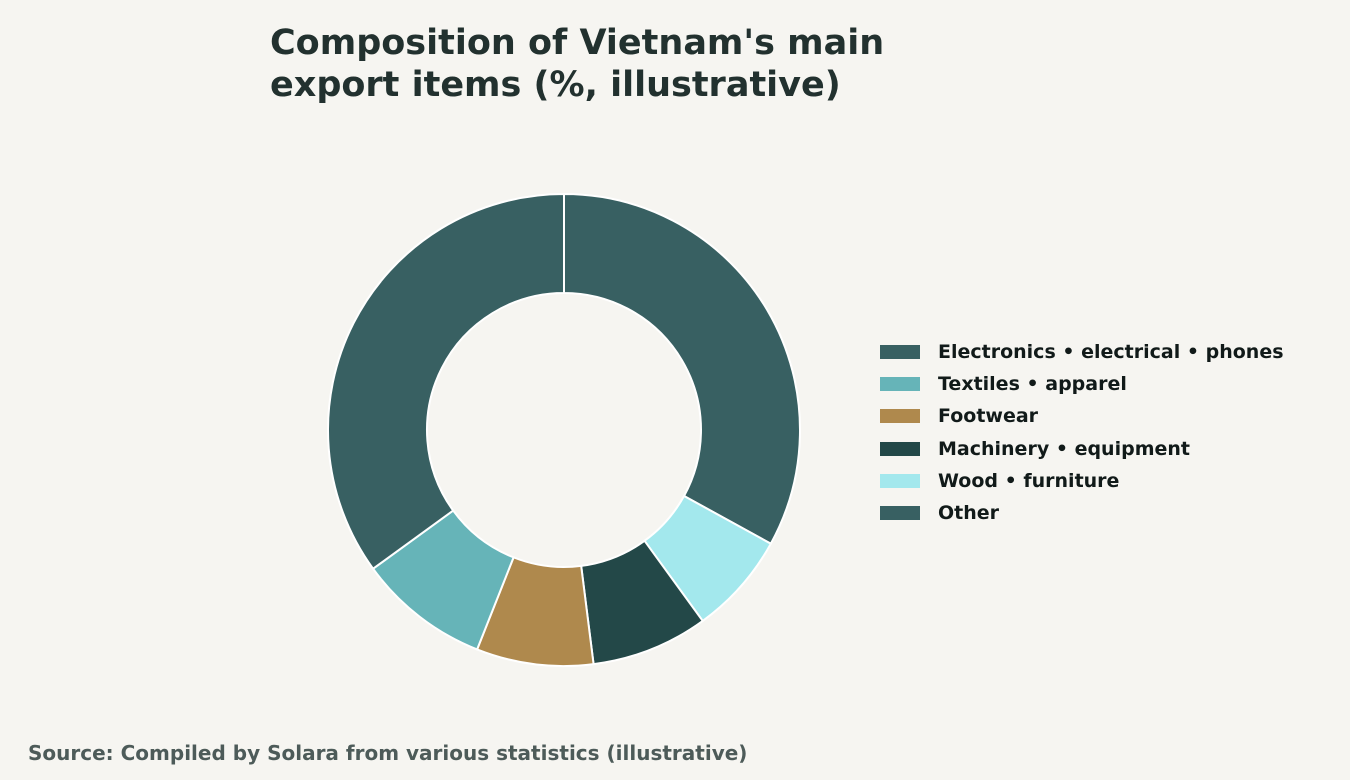 This screenshot has width=1350, height=780. I want to click on legend-label: Wood • furniture, so click(1029, 480).